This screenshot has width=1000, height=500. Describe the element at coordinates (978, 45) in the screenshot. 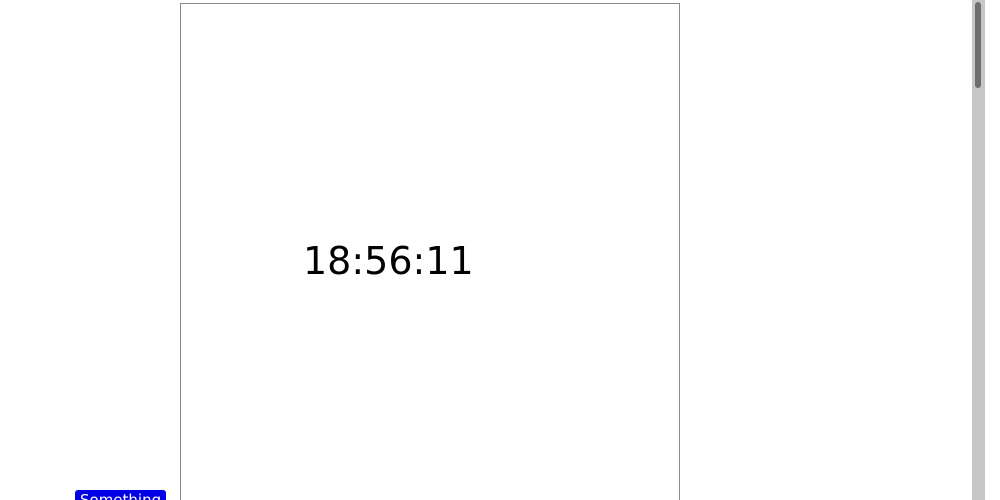

I see `scrollbar-thumb` at that location.